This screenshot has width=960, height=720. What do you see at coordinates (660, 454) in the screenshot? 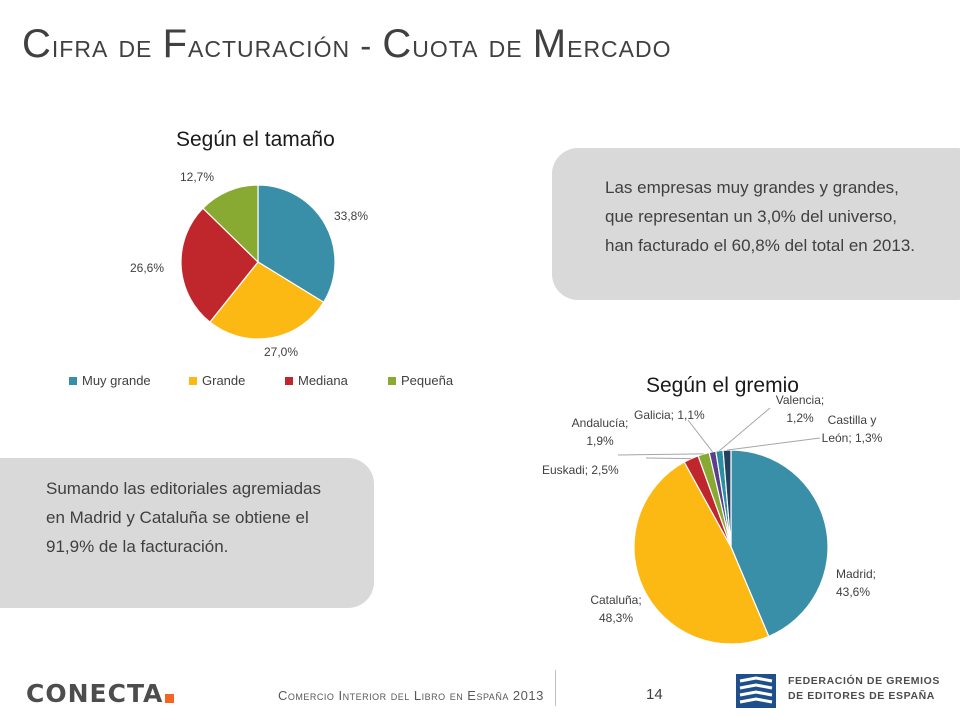
I see `leader-line-andalucia` at bounding box center [660, 454].